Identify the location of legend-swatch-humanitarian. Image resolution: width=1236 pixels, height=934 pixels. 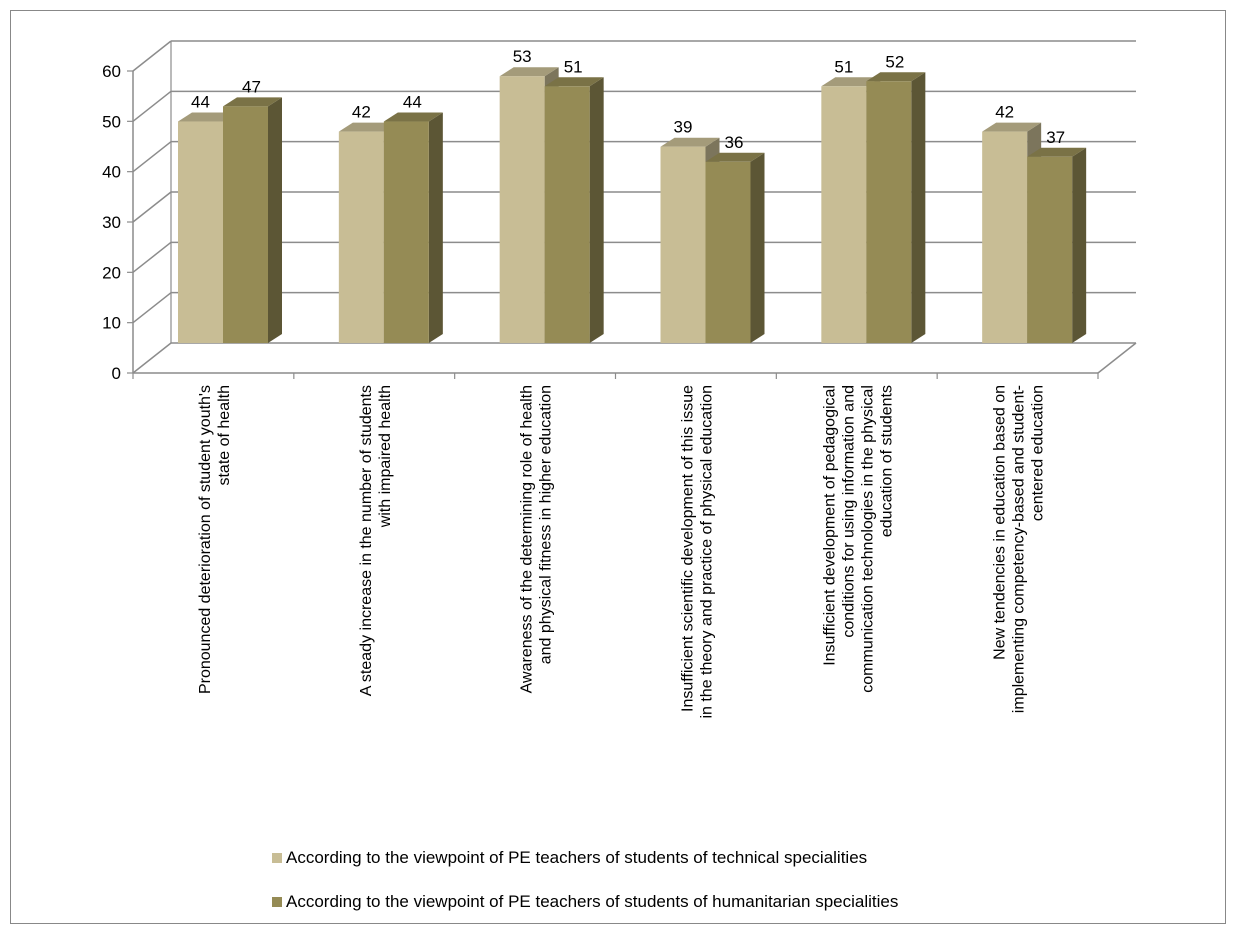
(277, 902).